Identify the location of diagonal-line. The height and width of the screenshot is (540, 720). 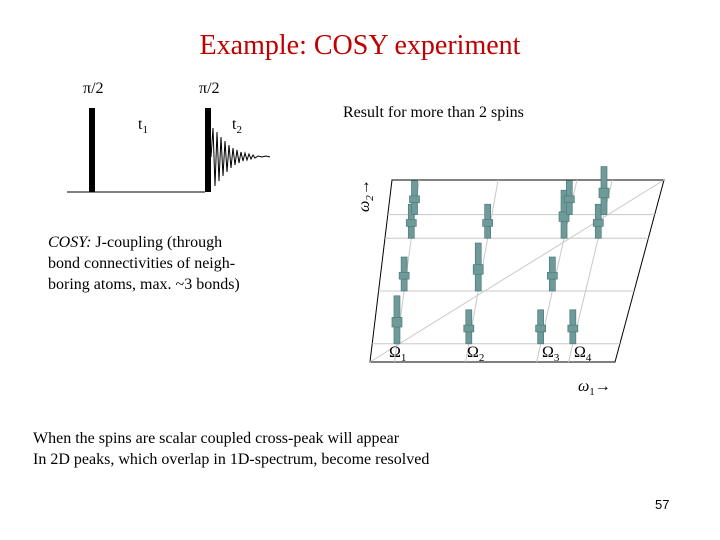
(517, 271).